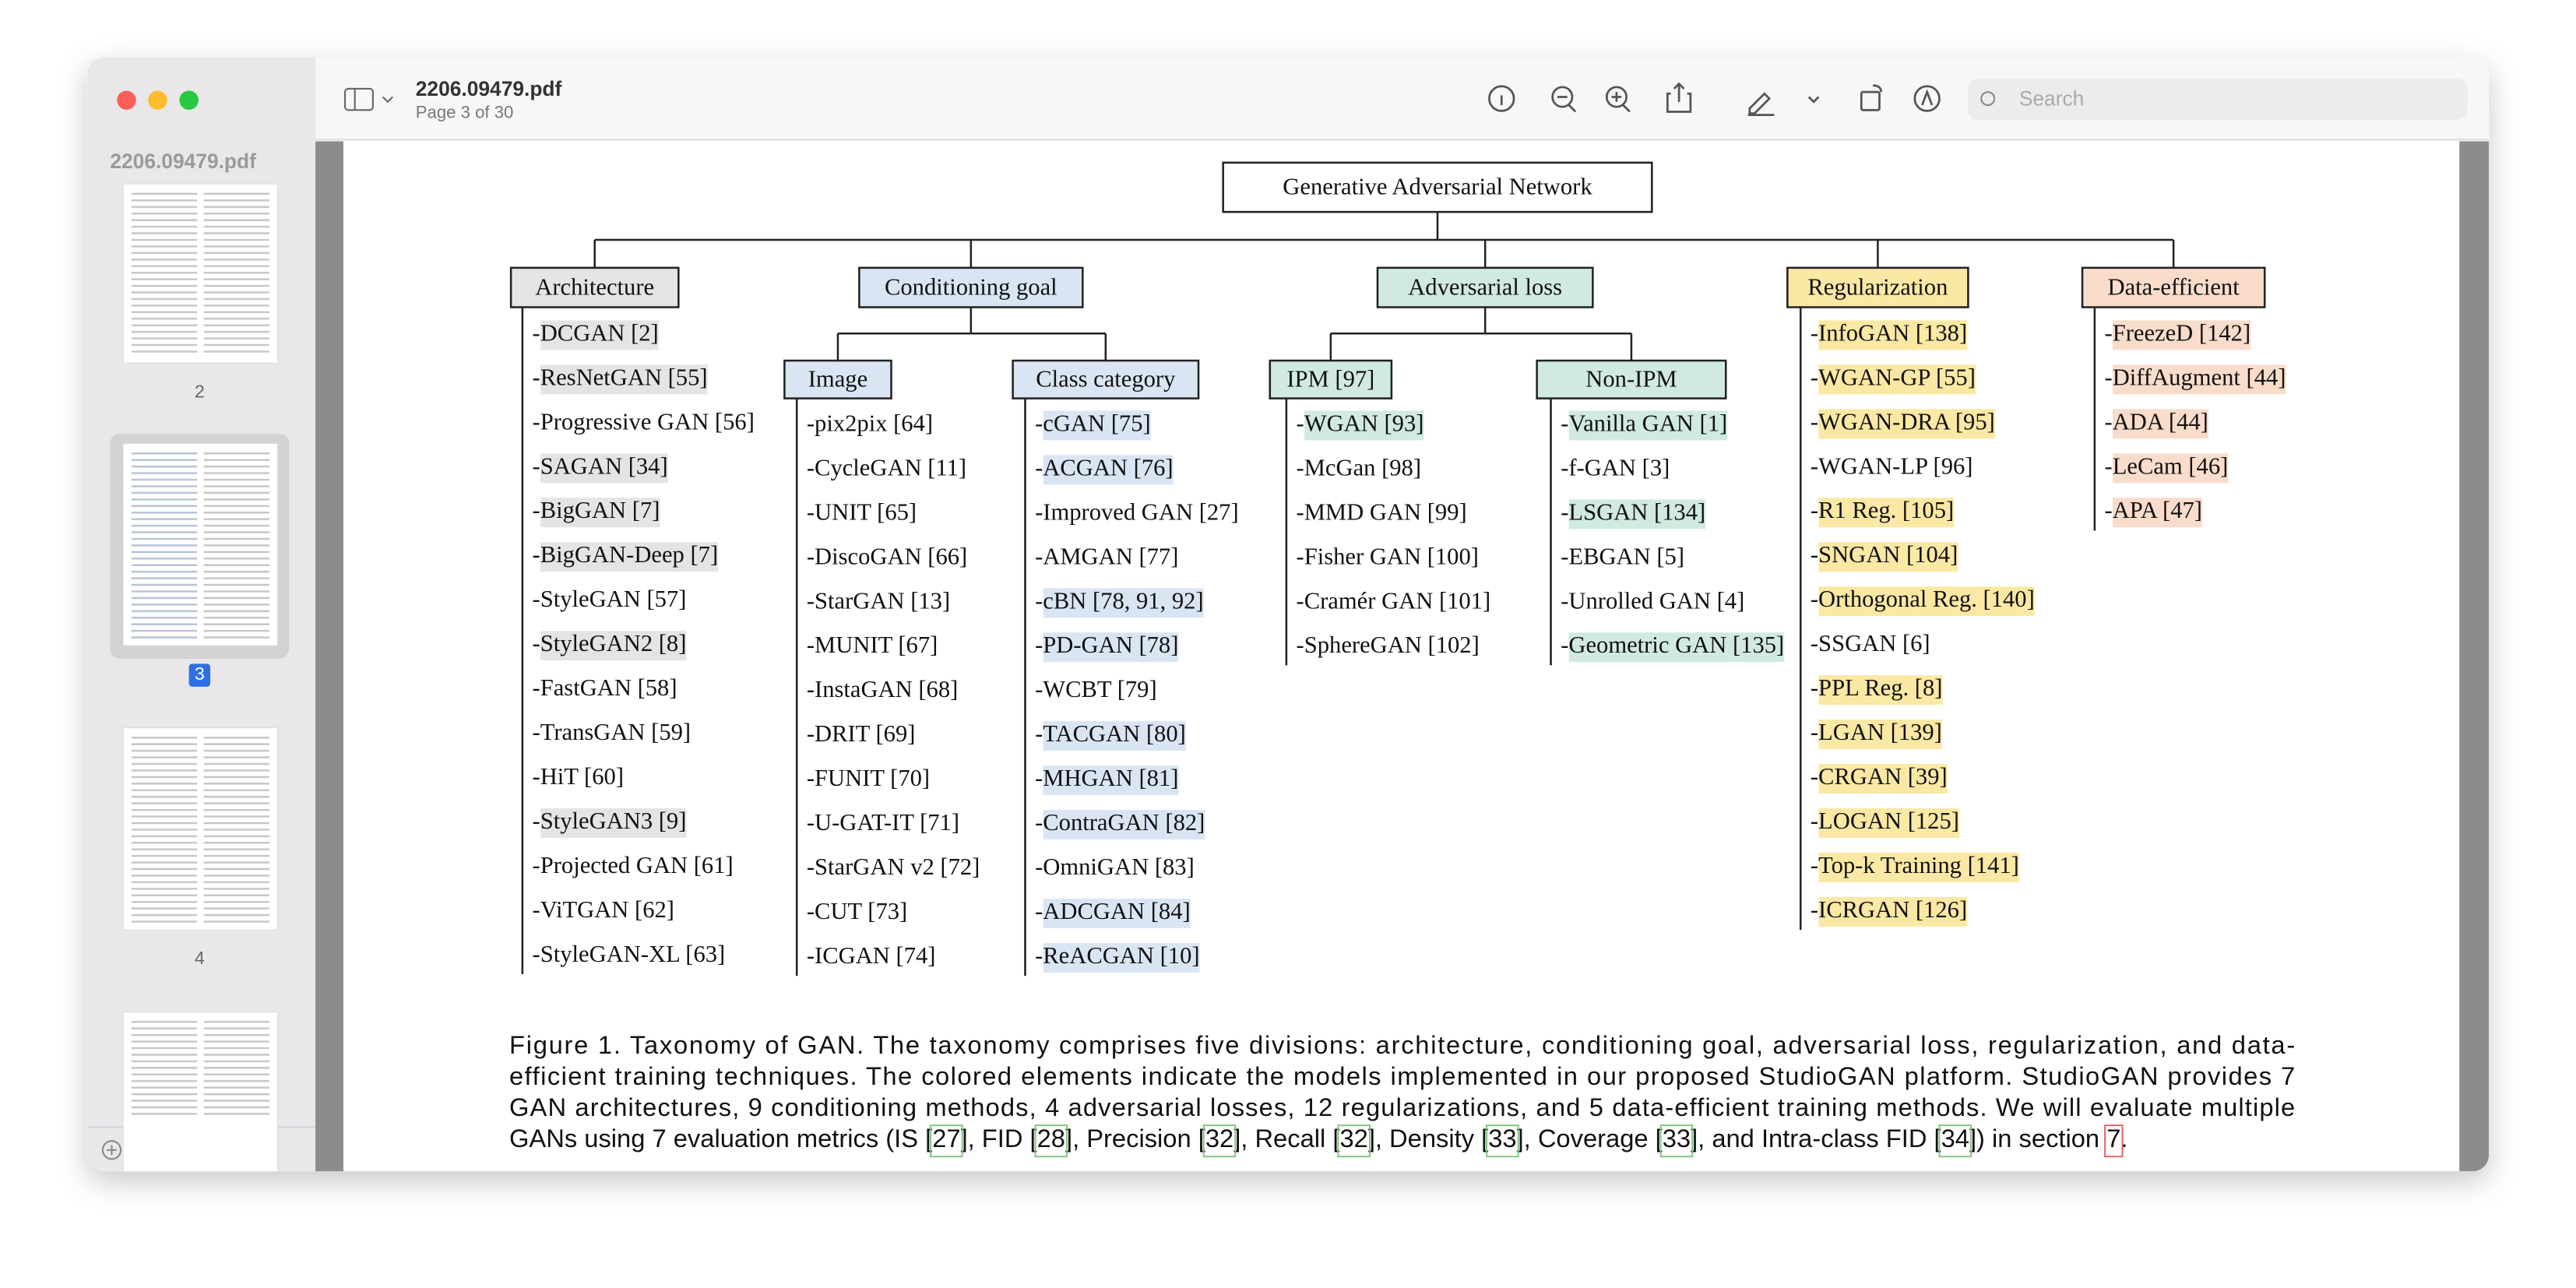 The width and height of the screenshot is (2576, 1288). What do you see at coordinates (1884, 554) in the screenshot?
I see `taxonomy-item: -SNGAN [104]` at bounding box center [1884, 554].